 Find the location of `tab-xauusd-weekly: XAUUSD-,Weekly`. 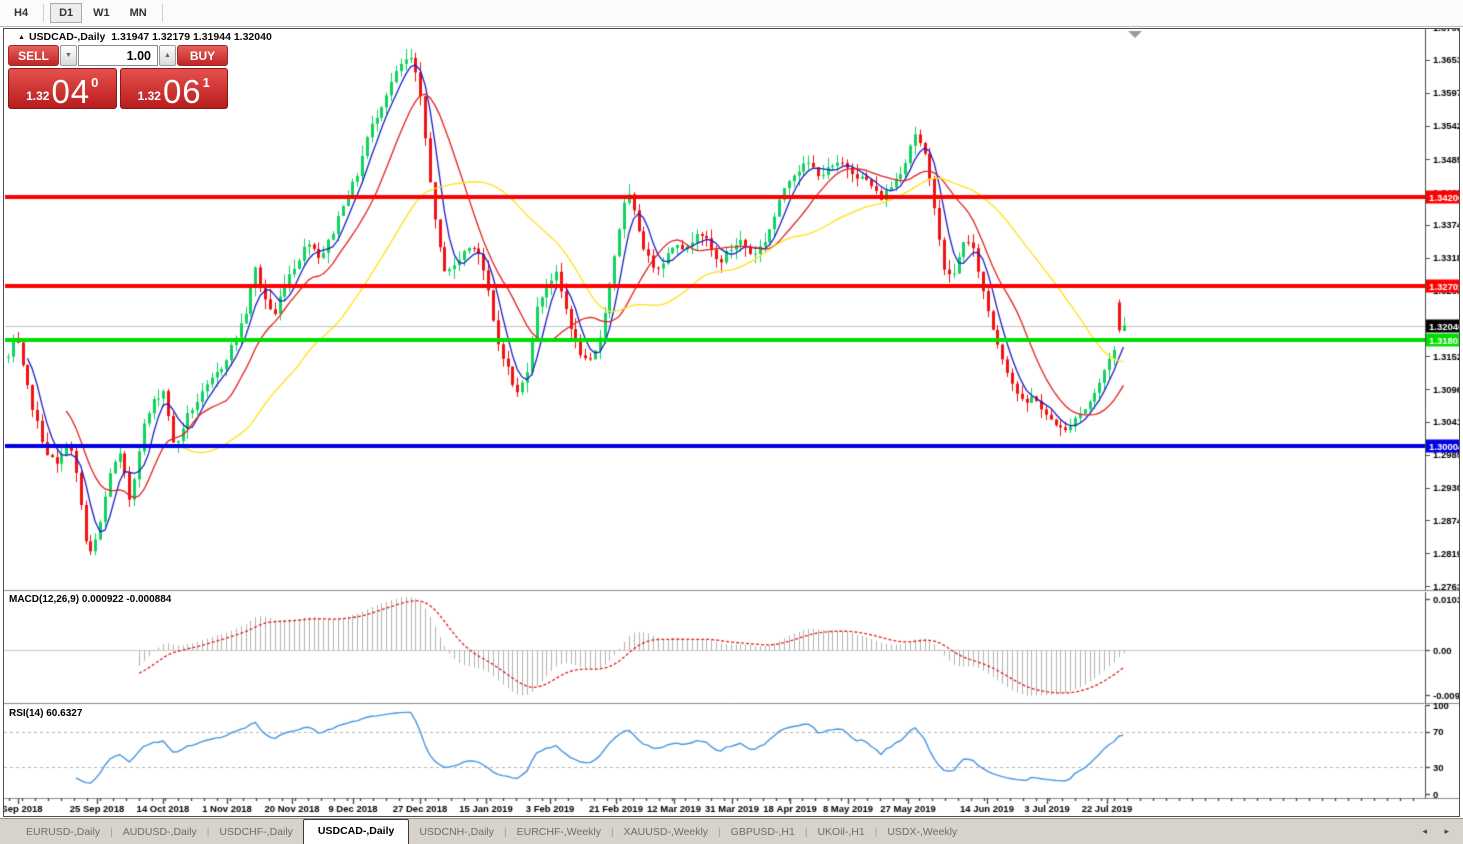

tab-xauusd-weekly: XAUUSD-,Weekly is located at coordinates (666, 832).